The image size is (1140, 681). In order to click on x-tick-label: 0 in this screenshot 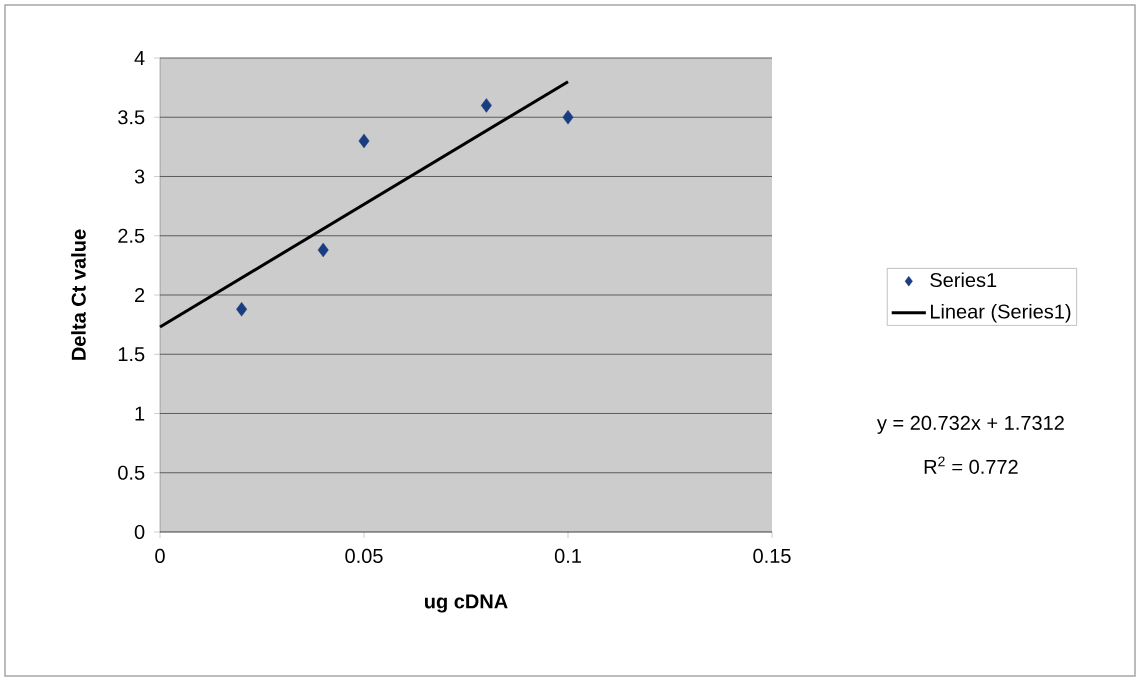, I will do `click(160, 556)`.